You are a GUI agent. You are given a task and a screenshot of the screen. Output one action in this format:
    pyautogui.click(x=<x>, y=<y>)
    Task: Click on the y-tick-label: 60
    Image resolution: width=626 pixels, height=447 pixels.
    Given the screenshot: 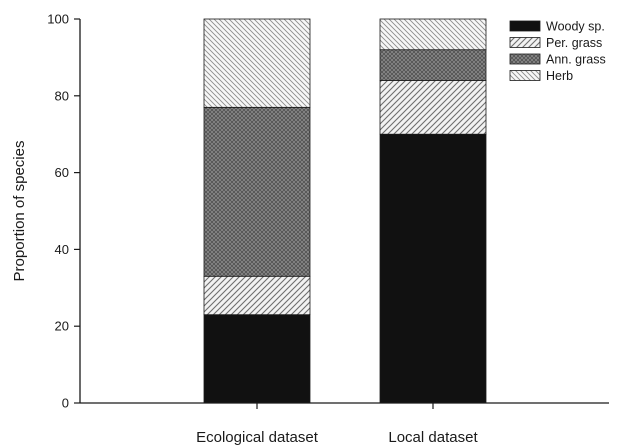 What is the action you would take?
    pyautogui.click(x=62, y=172)
    